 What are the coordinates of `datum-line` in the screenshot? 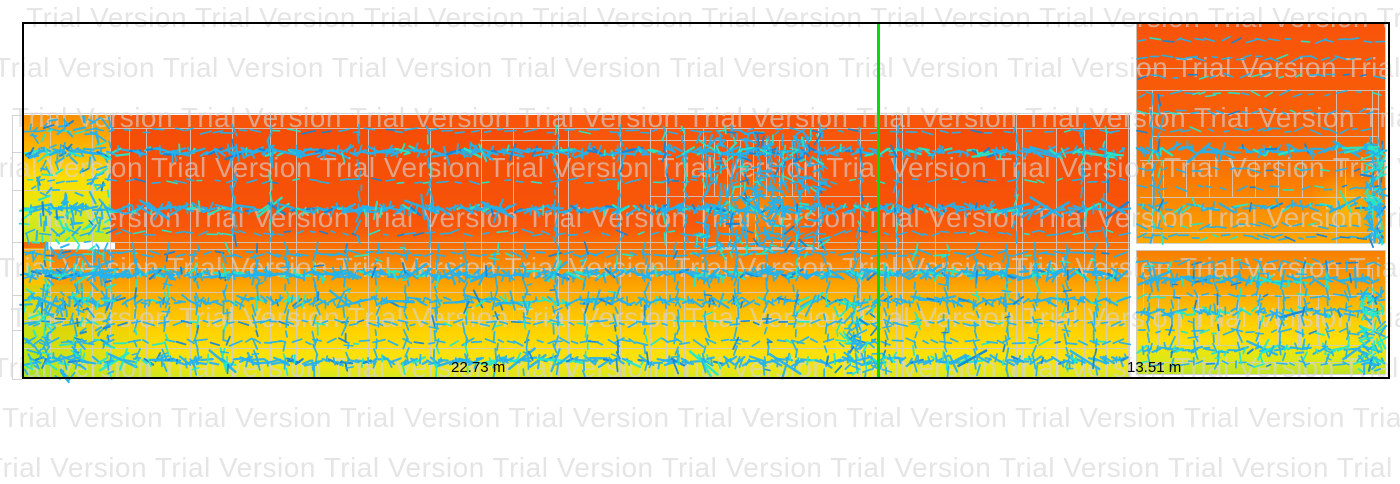 It's located at (878, 200).